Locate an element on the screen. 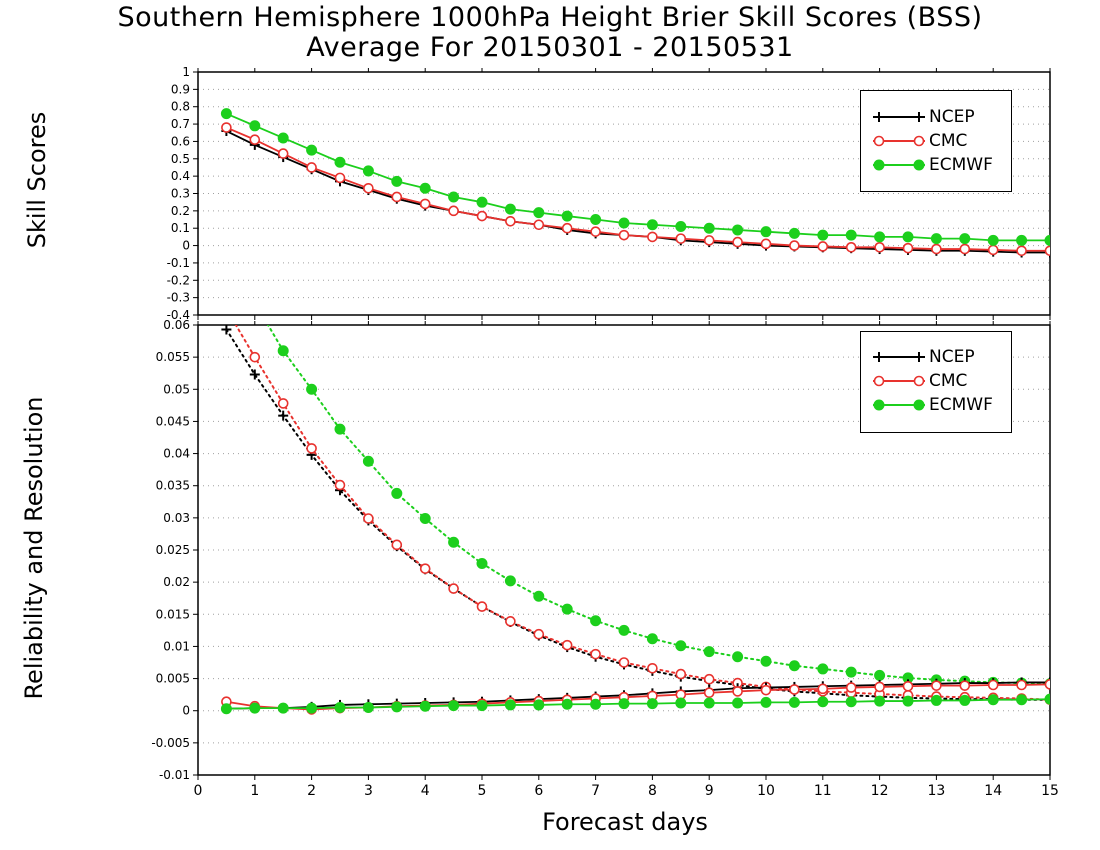 Image resolution: width=1100 pixels, height=850 pixels. legend-swatch-cmc is located at coordinates (899, 381).